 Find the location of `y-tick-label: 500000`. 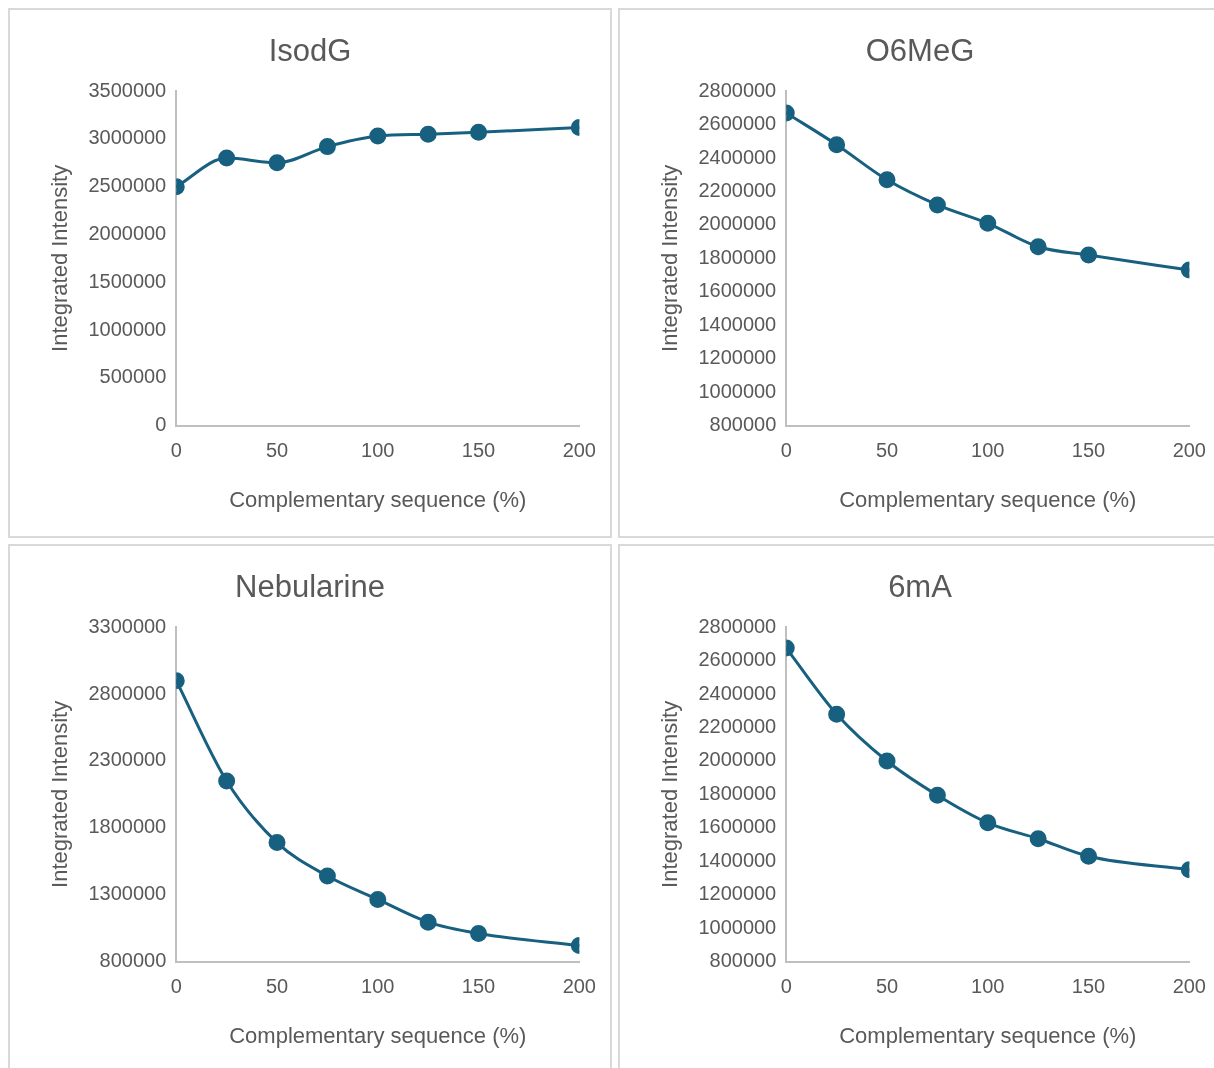

y-tick-label: 500000 is located at coordinates (133, 376).